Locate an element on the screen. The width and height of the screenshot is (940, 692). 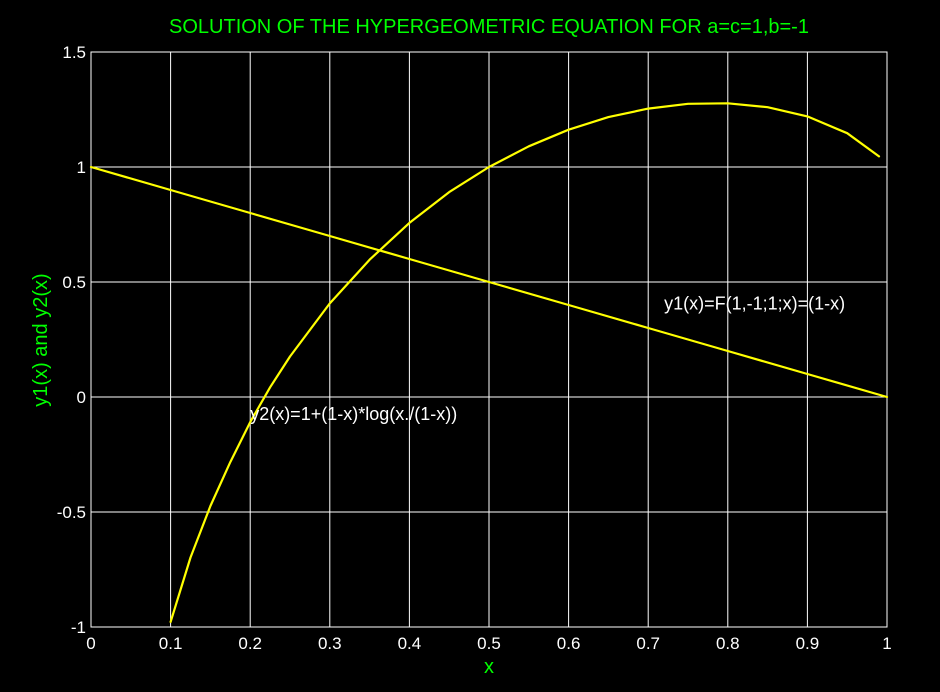
y-tick-label: 1 is located at coordinates (81, 167).